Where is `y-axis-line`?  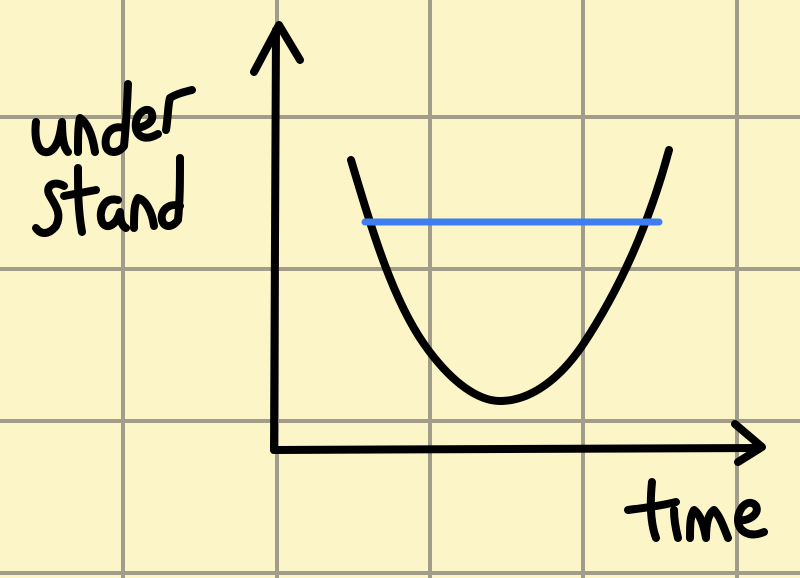 y-axis-line is located at coordinates (275, 240).